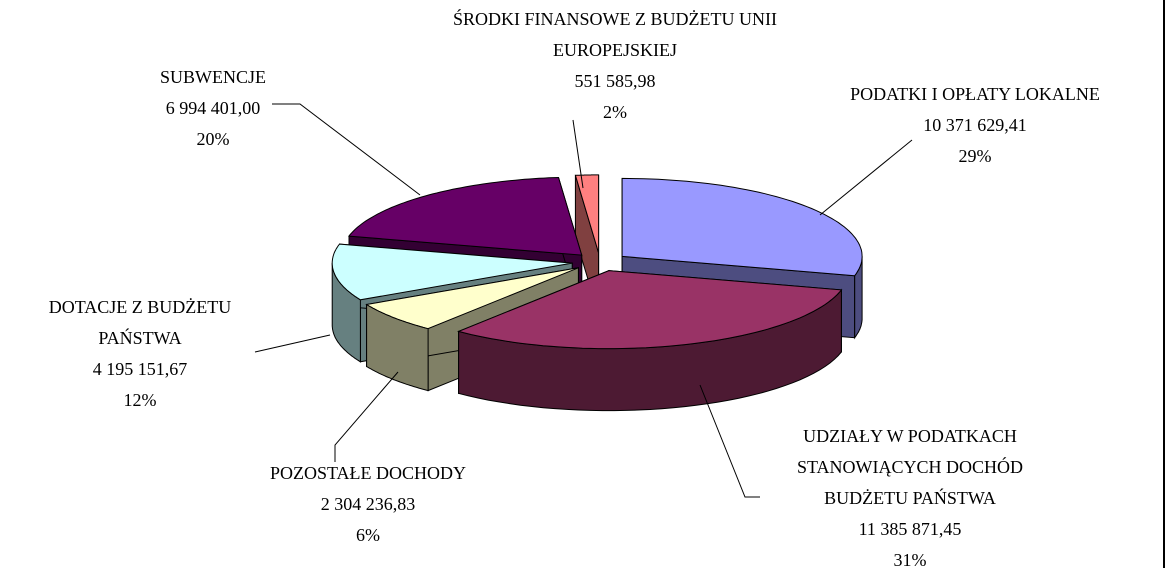 This screenshot has height=568, width=1168. I want to click on percent-label: 31%, so click(910, 559).